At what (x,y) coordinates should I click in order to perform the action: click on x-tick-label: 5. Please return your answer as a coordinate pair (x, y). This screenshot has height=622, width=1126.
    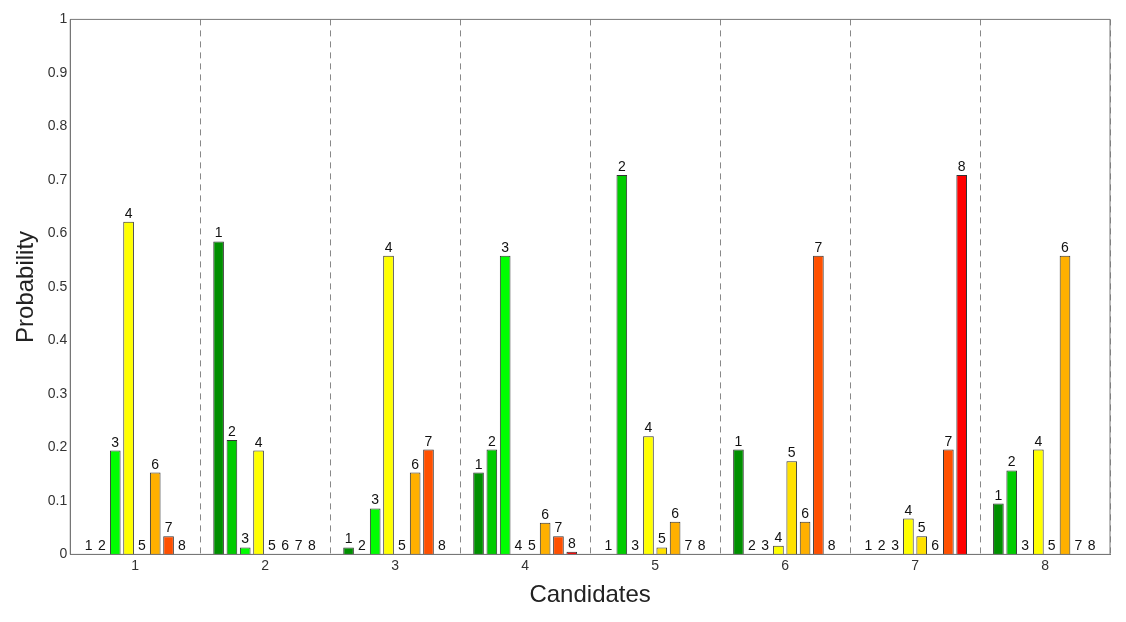
    Looking at the image, I should click on (655, 564).